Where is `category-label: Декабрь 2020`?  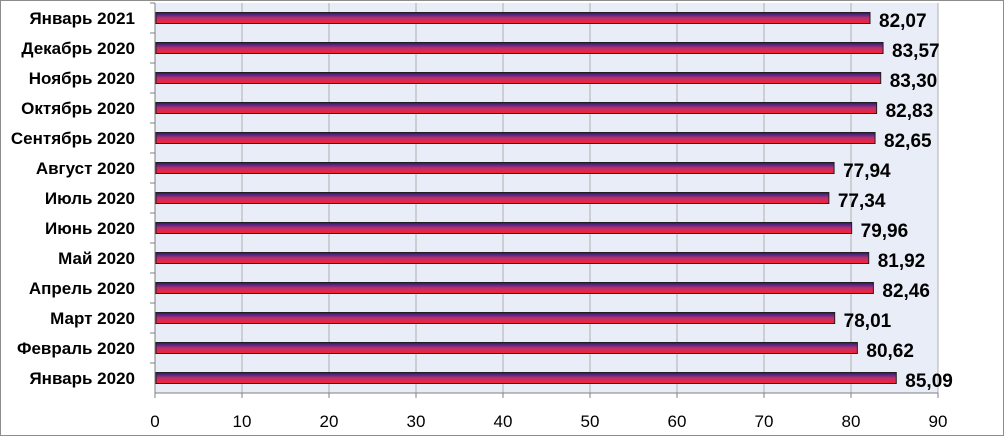 category-label: Декабрь 2020 is located at coordinates (78, 48).